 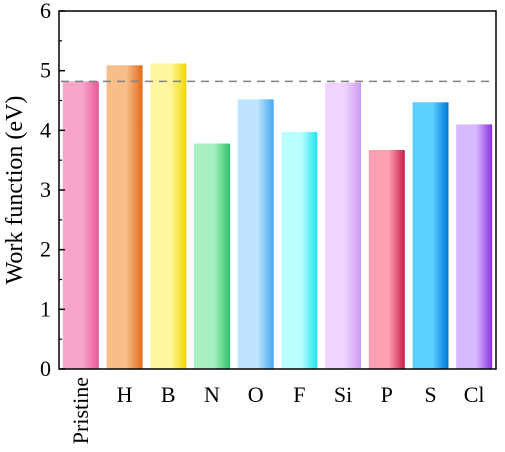 I want to click on bar-s, so click(x=430, y=236).